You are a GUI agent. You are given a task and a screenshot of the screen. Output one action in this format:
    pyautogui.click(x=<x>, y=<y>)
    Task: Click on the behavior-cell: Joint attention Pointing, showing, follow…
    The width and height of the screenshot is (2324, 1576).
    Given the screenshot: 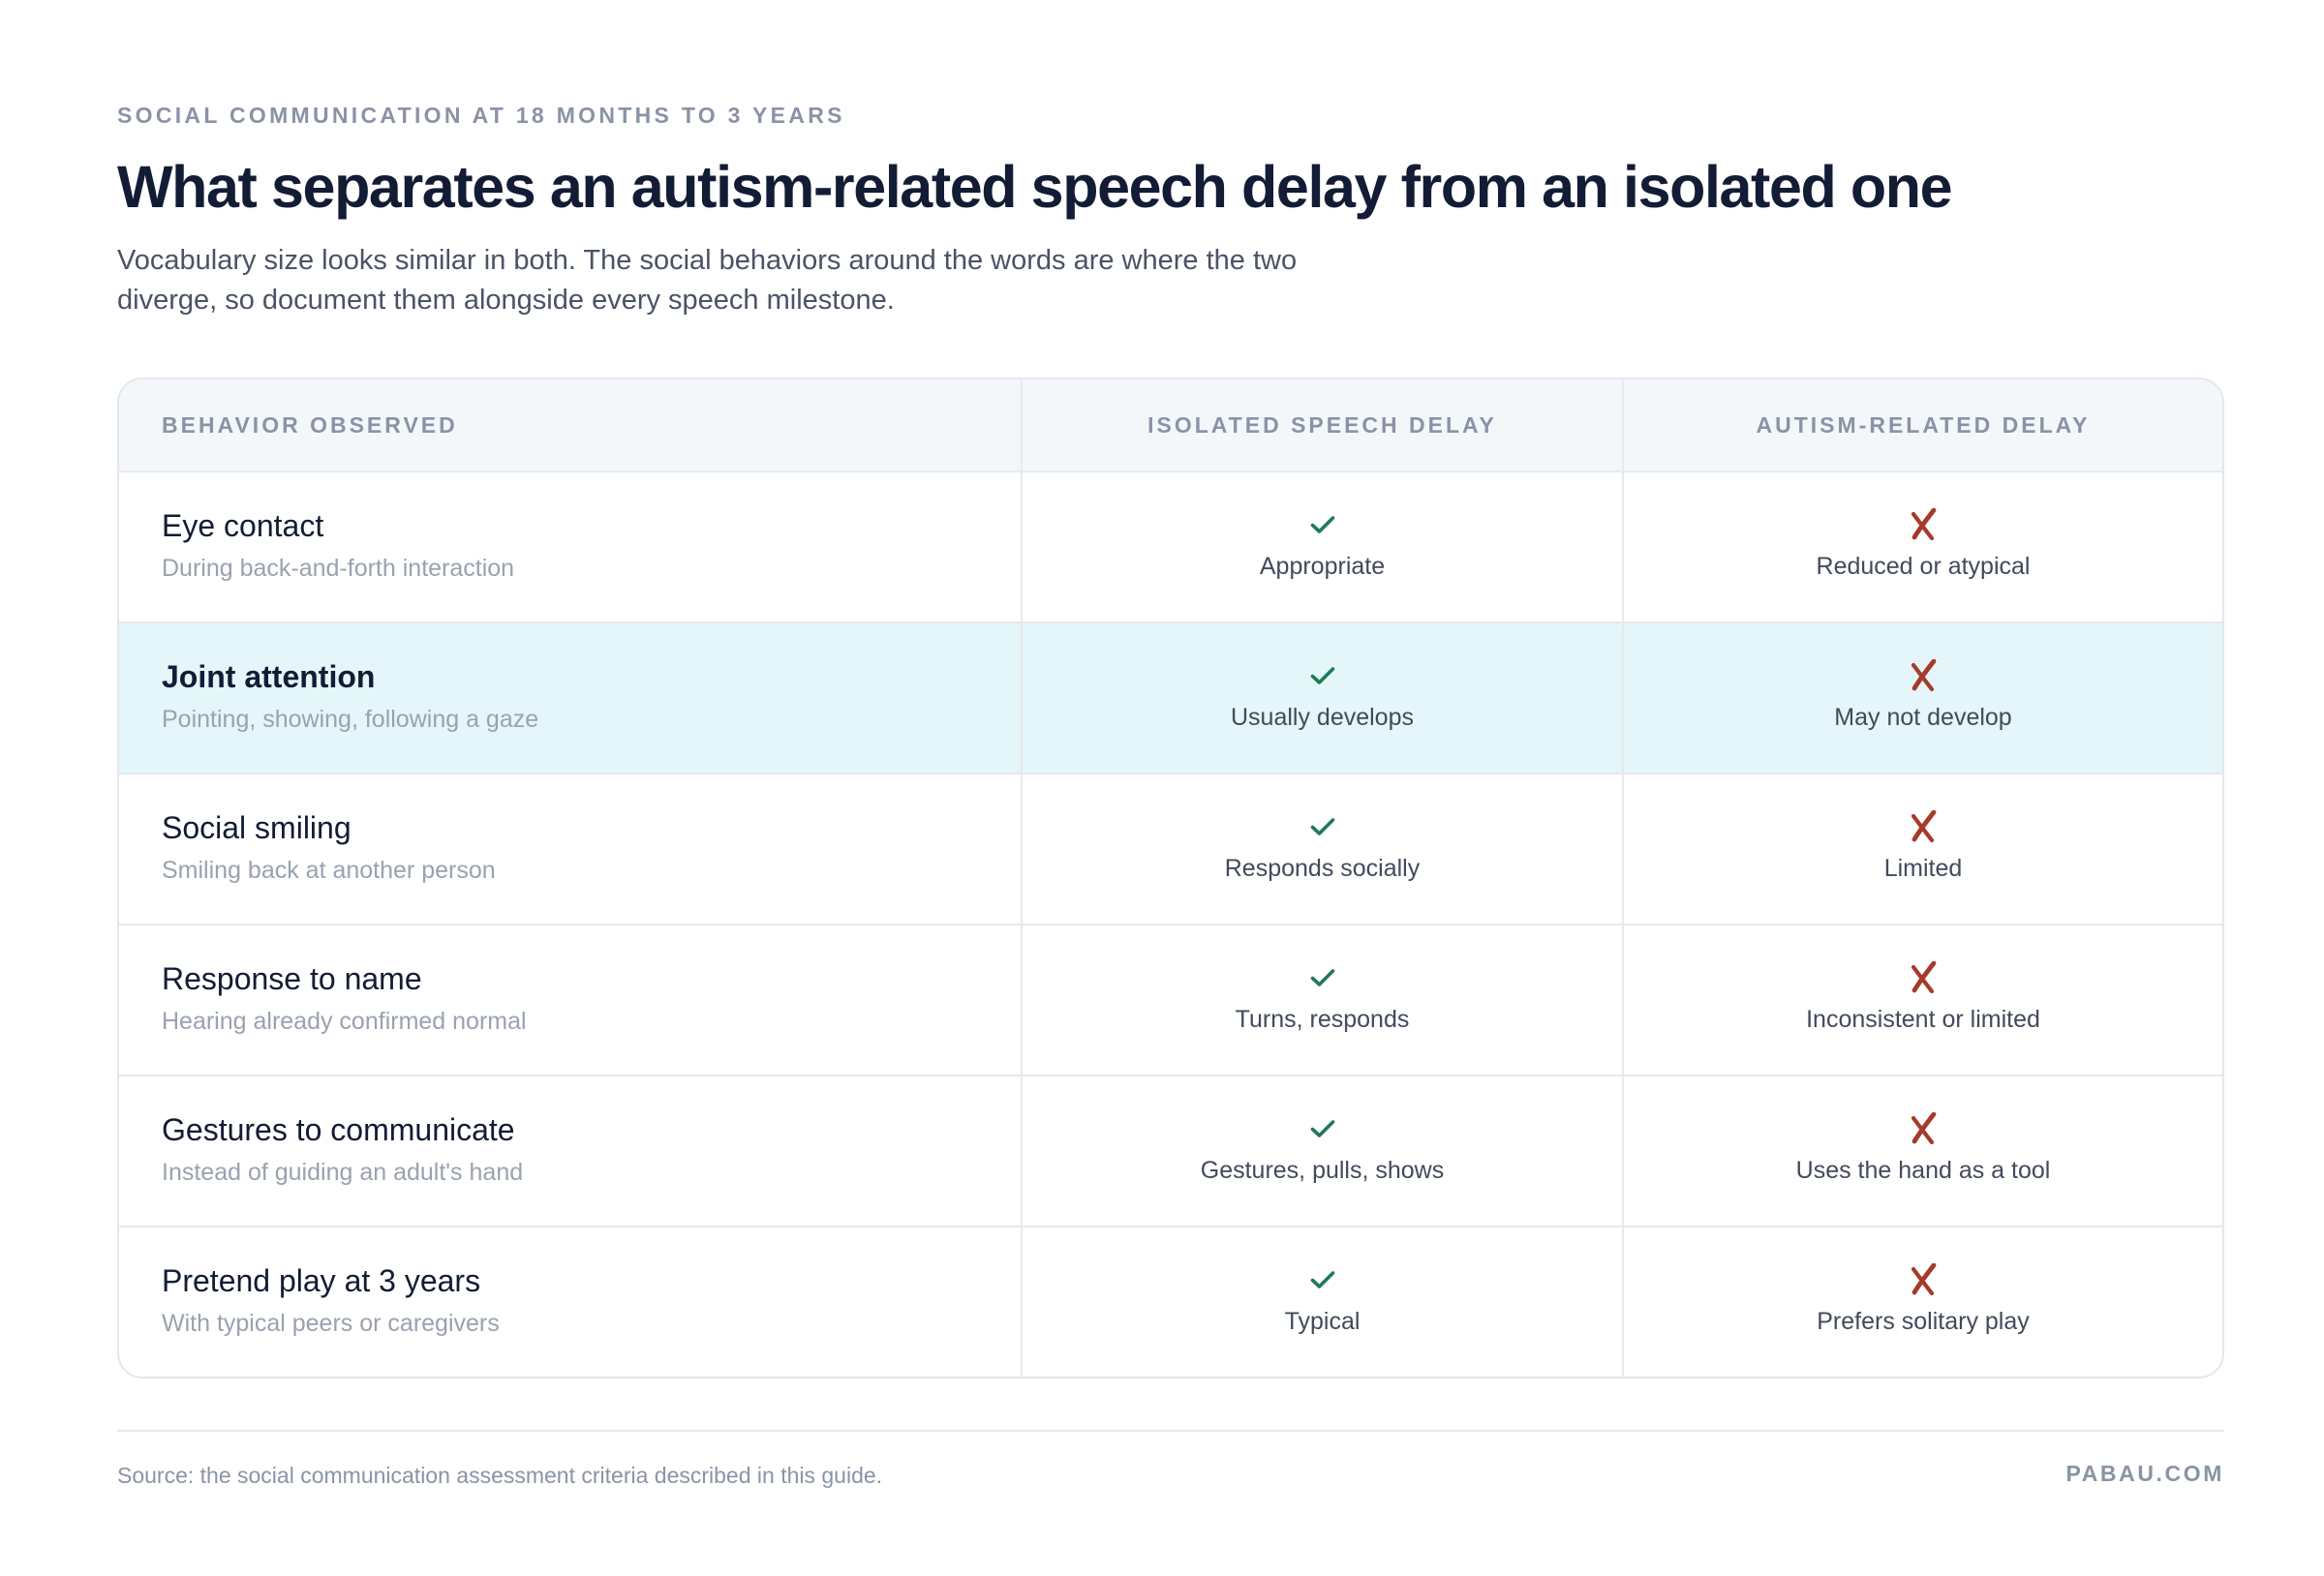 What is the action you would take?
    pyautogui.click(x=571, y=698)
    